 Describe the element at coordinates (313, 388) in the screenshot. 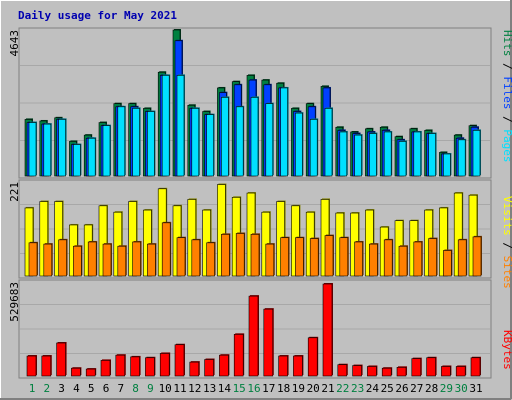

I see `day-label-20: 20` at that location.